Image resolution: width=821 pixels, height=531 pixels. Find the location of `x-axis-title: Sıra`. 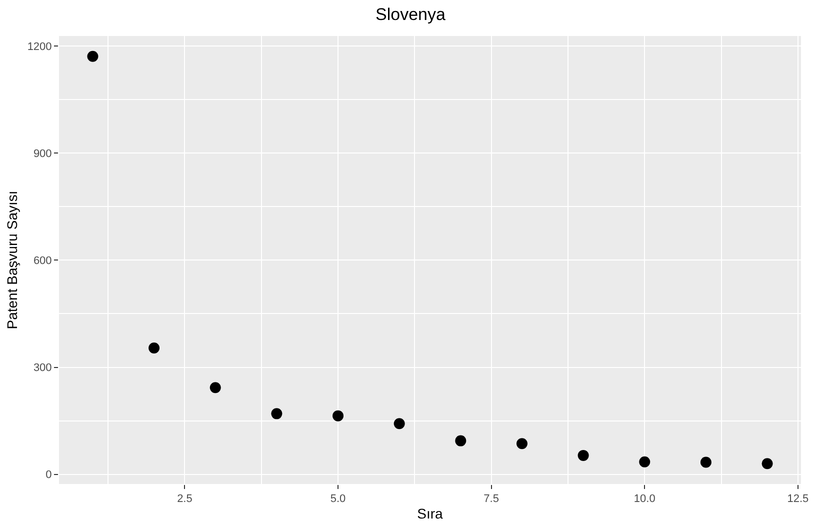

x-axis-title: Sıra is located at coordinates (430, 514).